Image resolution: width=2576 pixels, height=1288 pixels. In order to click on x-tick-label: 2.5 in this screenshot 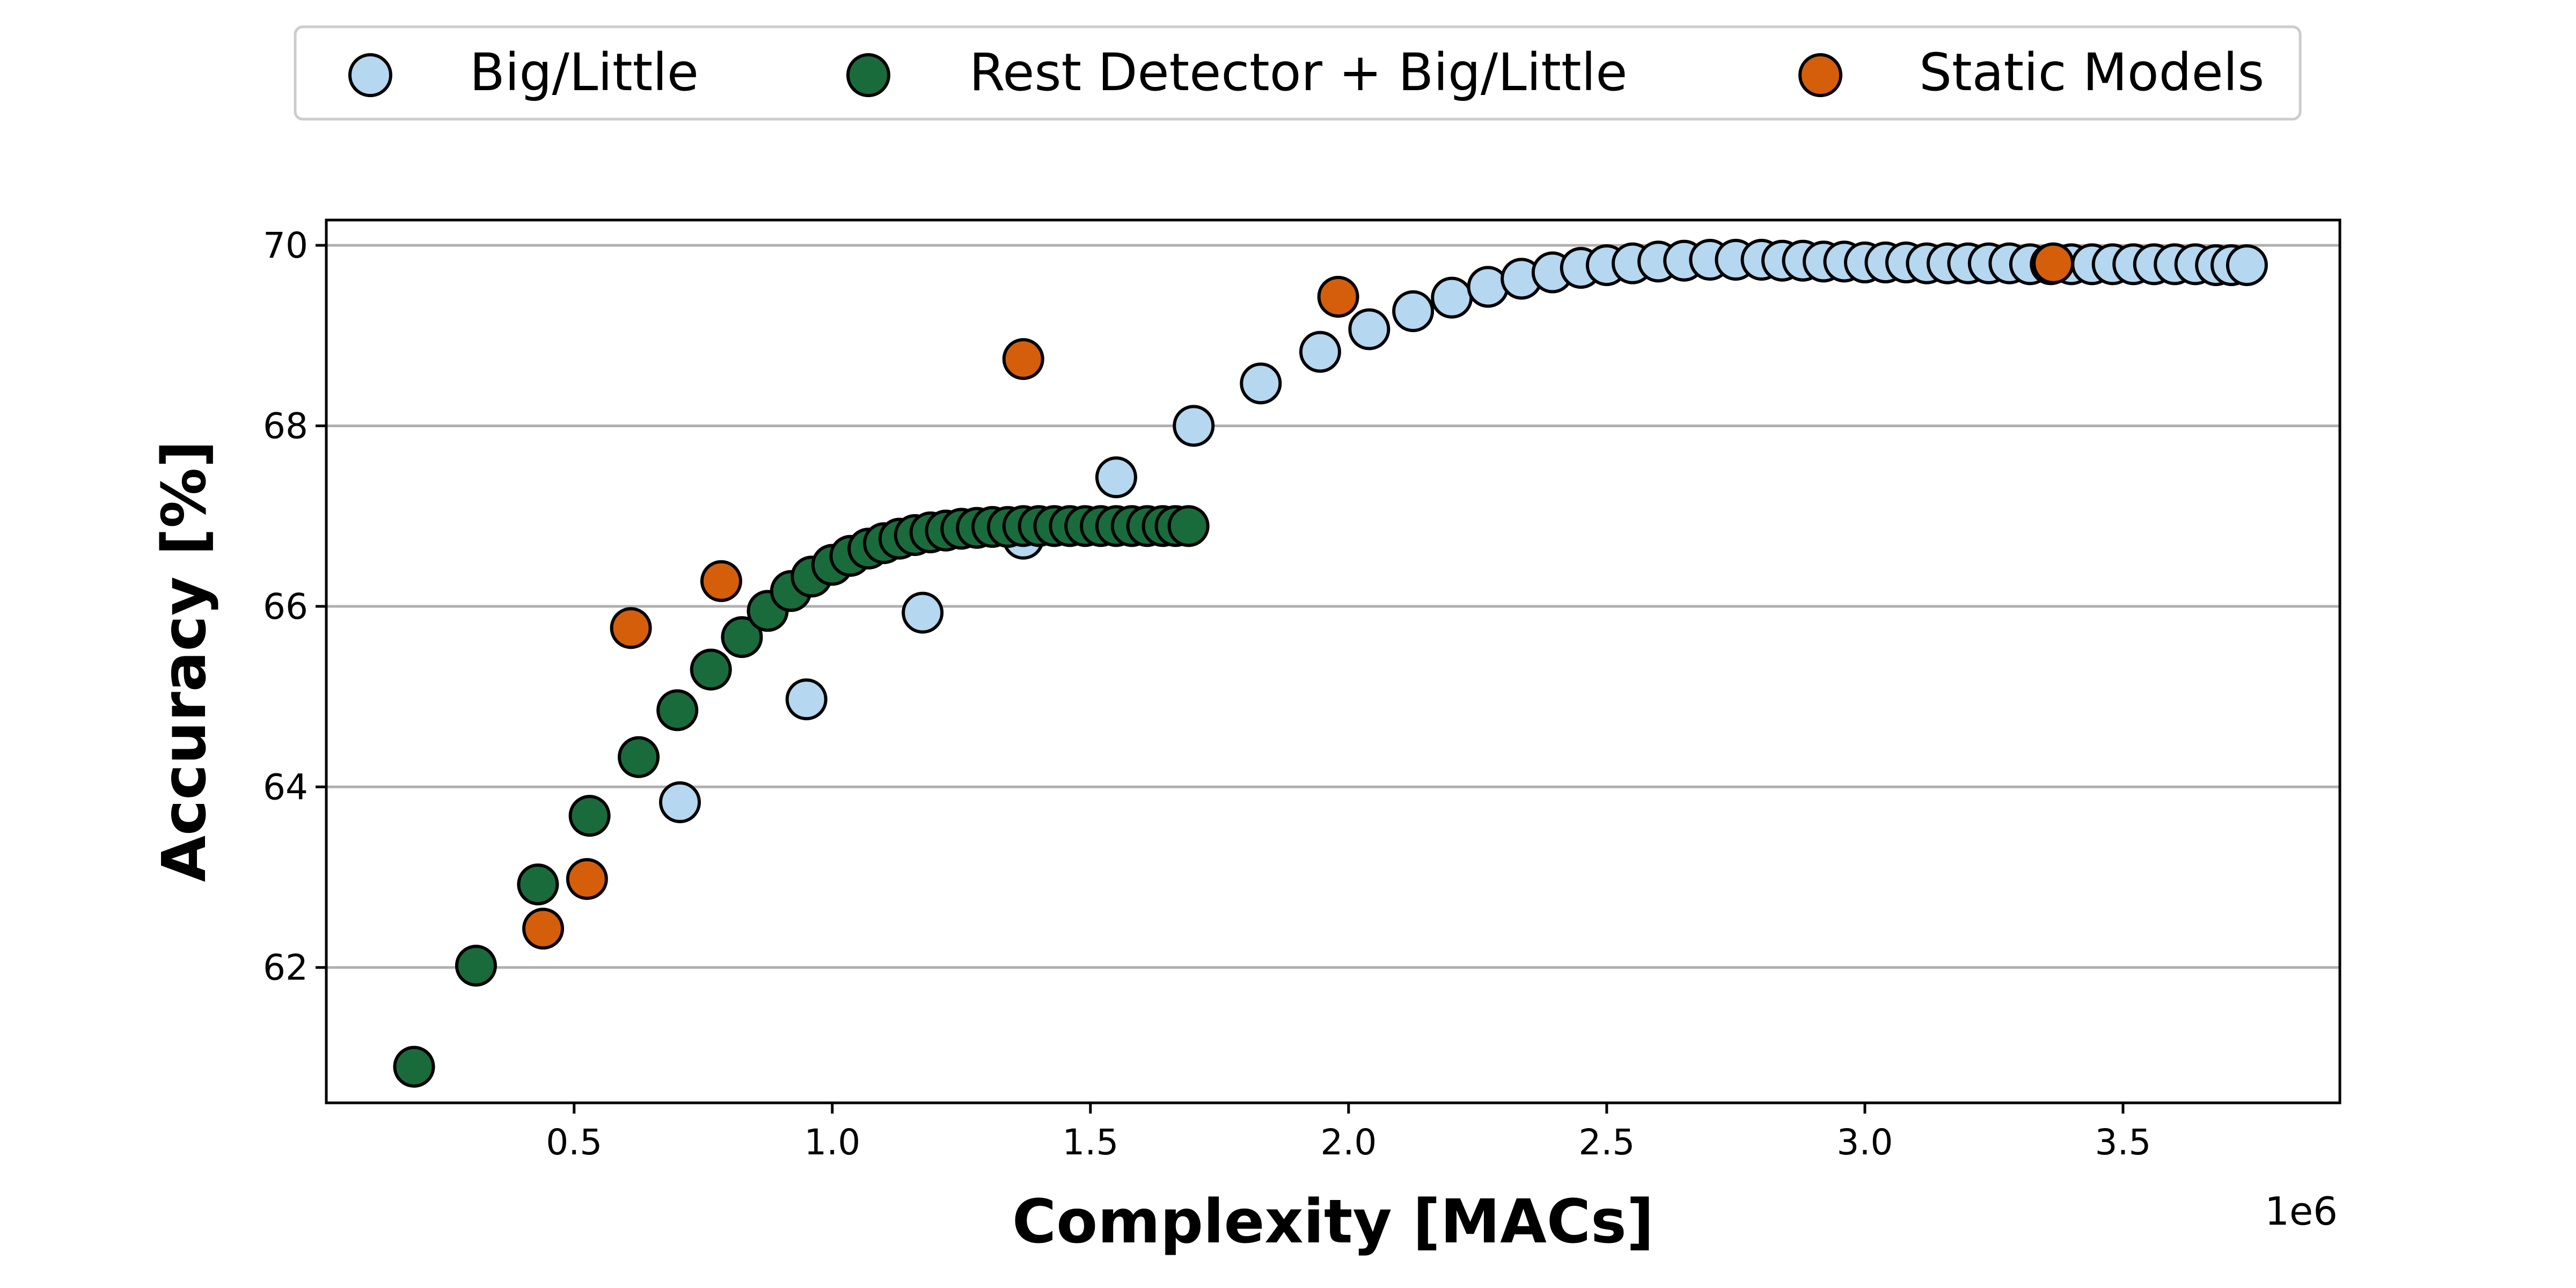, I will do `click(1606, 1142)`.